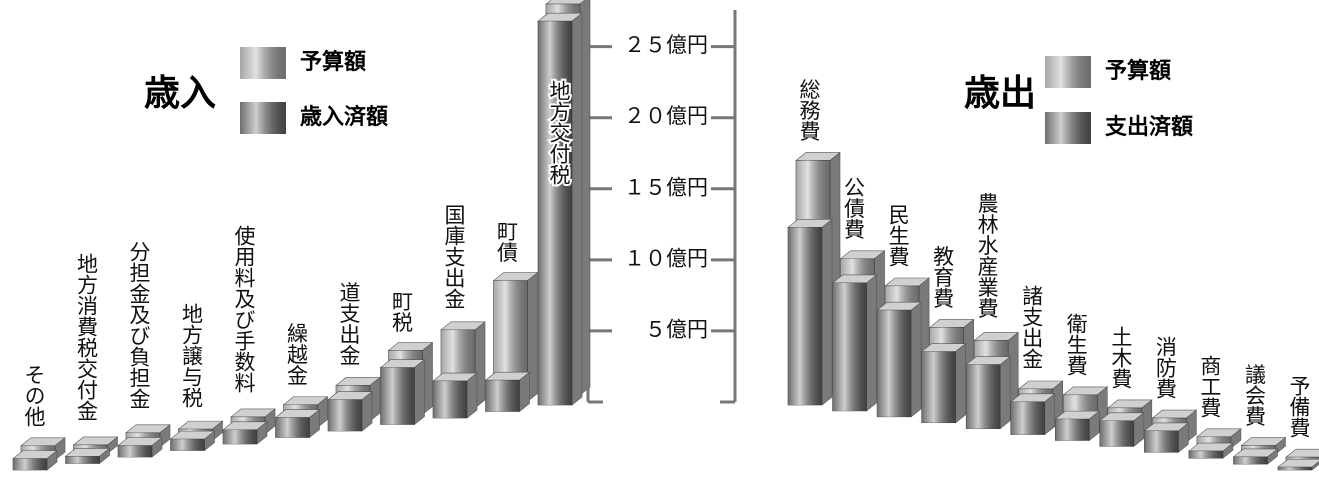 This screenshot has height=482, width=1319. Describe the element at coordinates (192, 355) in the screenshot. I see `category-label: 地方譲与税` at that location.